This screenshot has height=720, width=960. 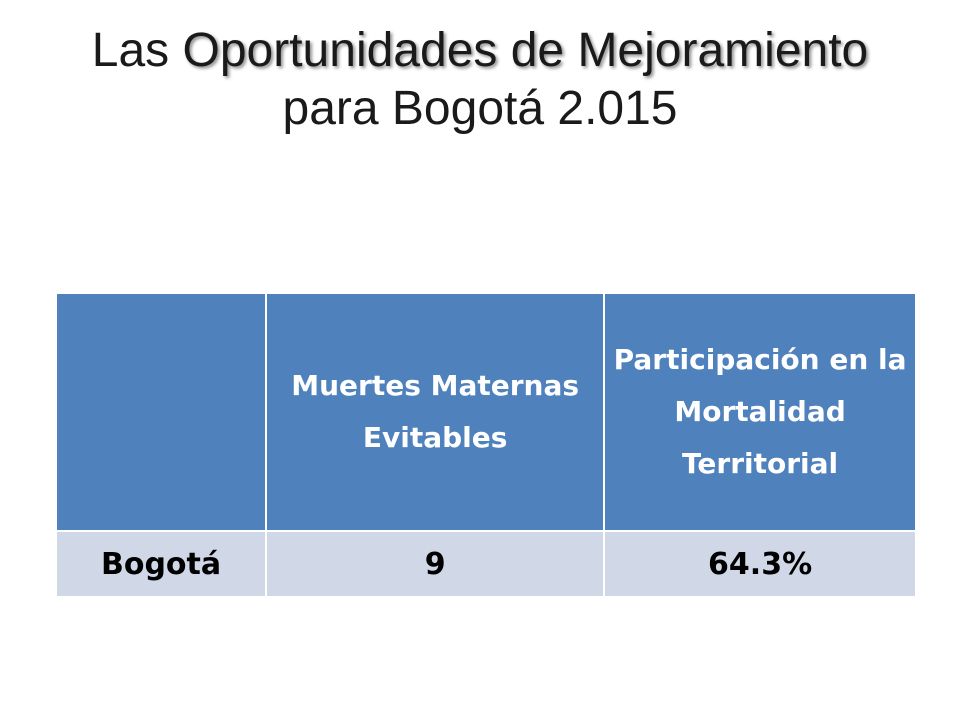 What do you see at coordinates (760, 564) in the screenshot?
I see `cell-participacion: 64.3%` at bounding box center [760, 564].